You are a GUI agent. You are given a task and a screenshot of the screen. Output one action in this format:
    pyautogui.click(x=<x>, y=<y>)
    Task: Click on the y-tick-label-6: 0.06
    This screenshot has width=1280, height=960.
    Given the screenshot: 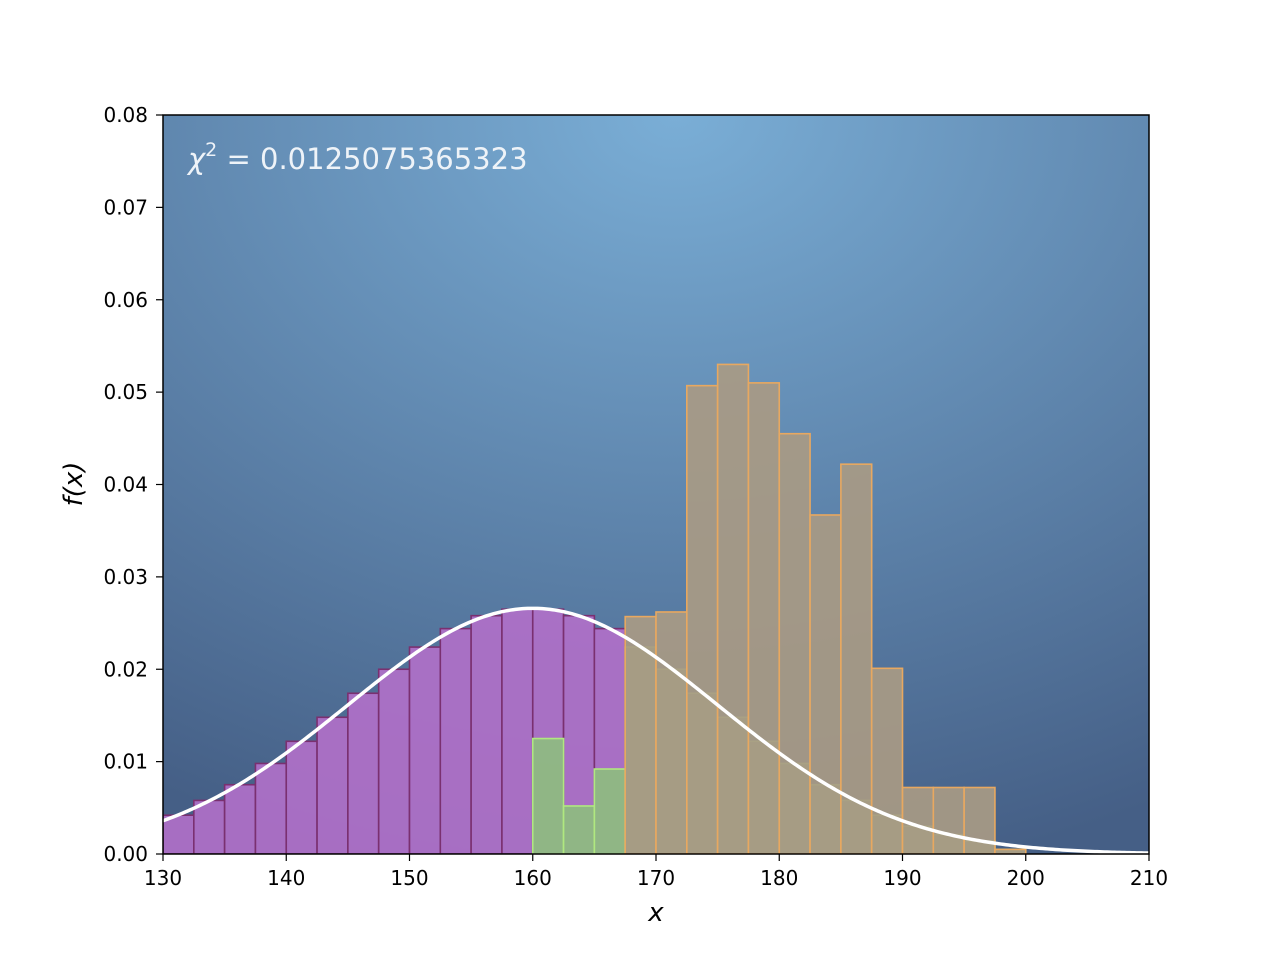 What is the action you would take?
    pyautogui.click(x=125, y=300)
    